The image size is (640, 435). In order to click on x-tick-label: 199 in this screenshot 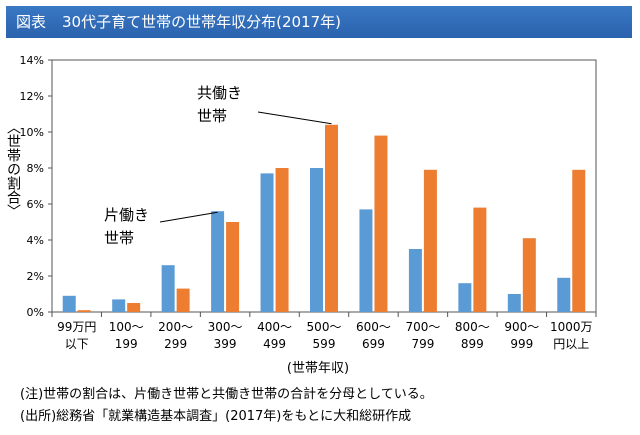, I will do `click(126, 344)`.